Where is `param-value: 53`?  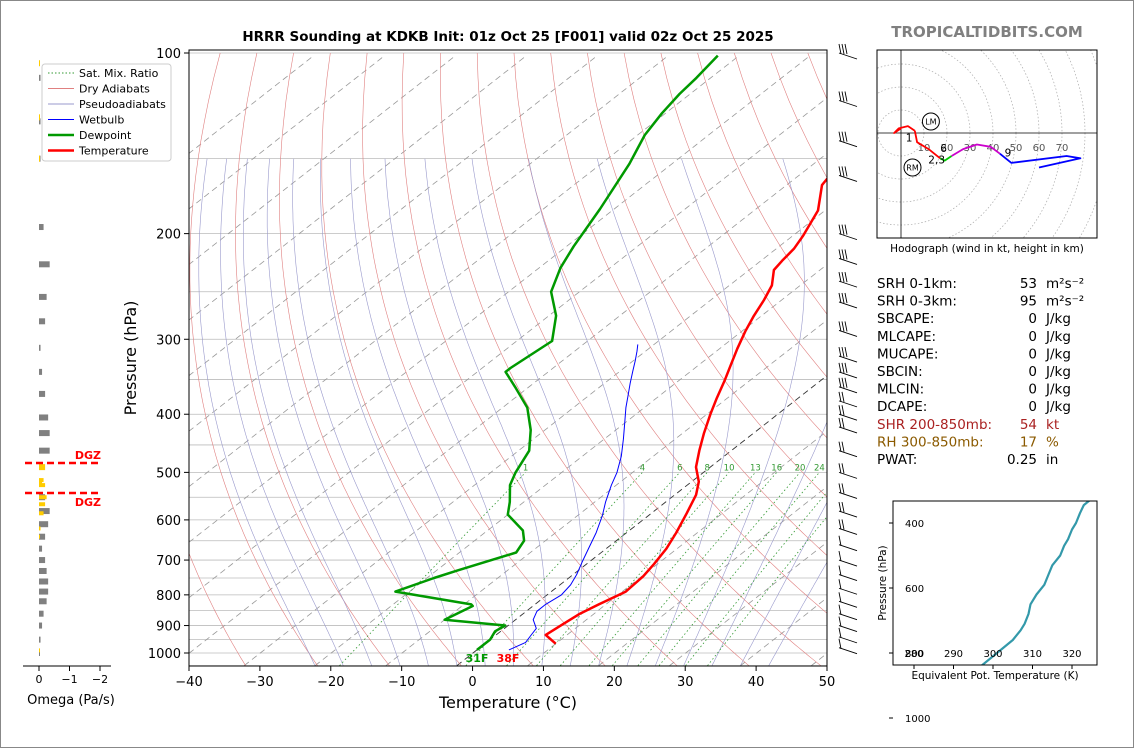 param-value: 53 is located at coordinates (1028, 284).